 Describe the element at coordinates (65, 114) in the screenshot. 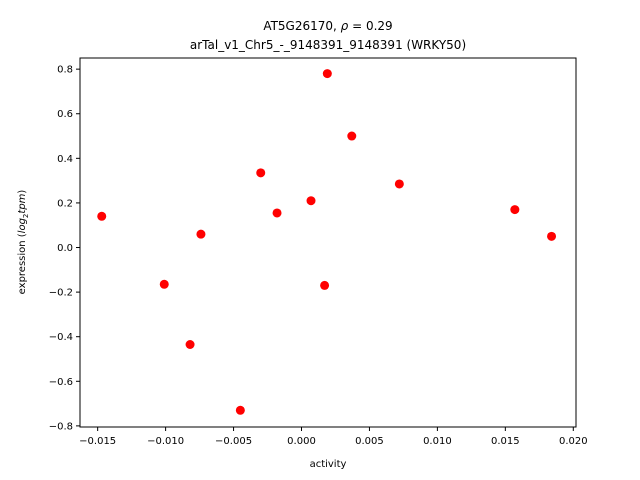

I see `y-tick-label: 0.6` at that location.